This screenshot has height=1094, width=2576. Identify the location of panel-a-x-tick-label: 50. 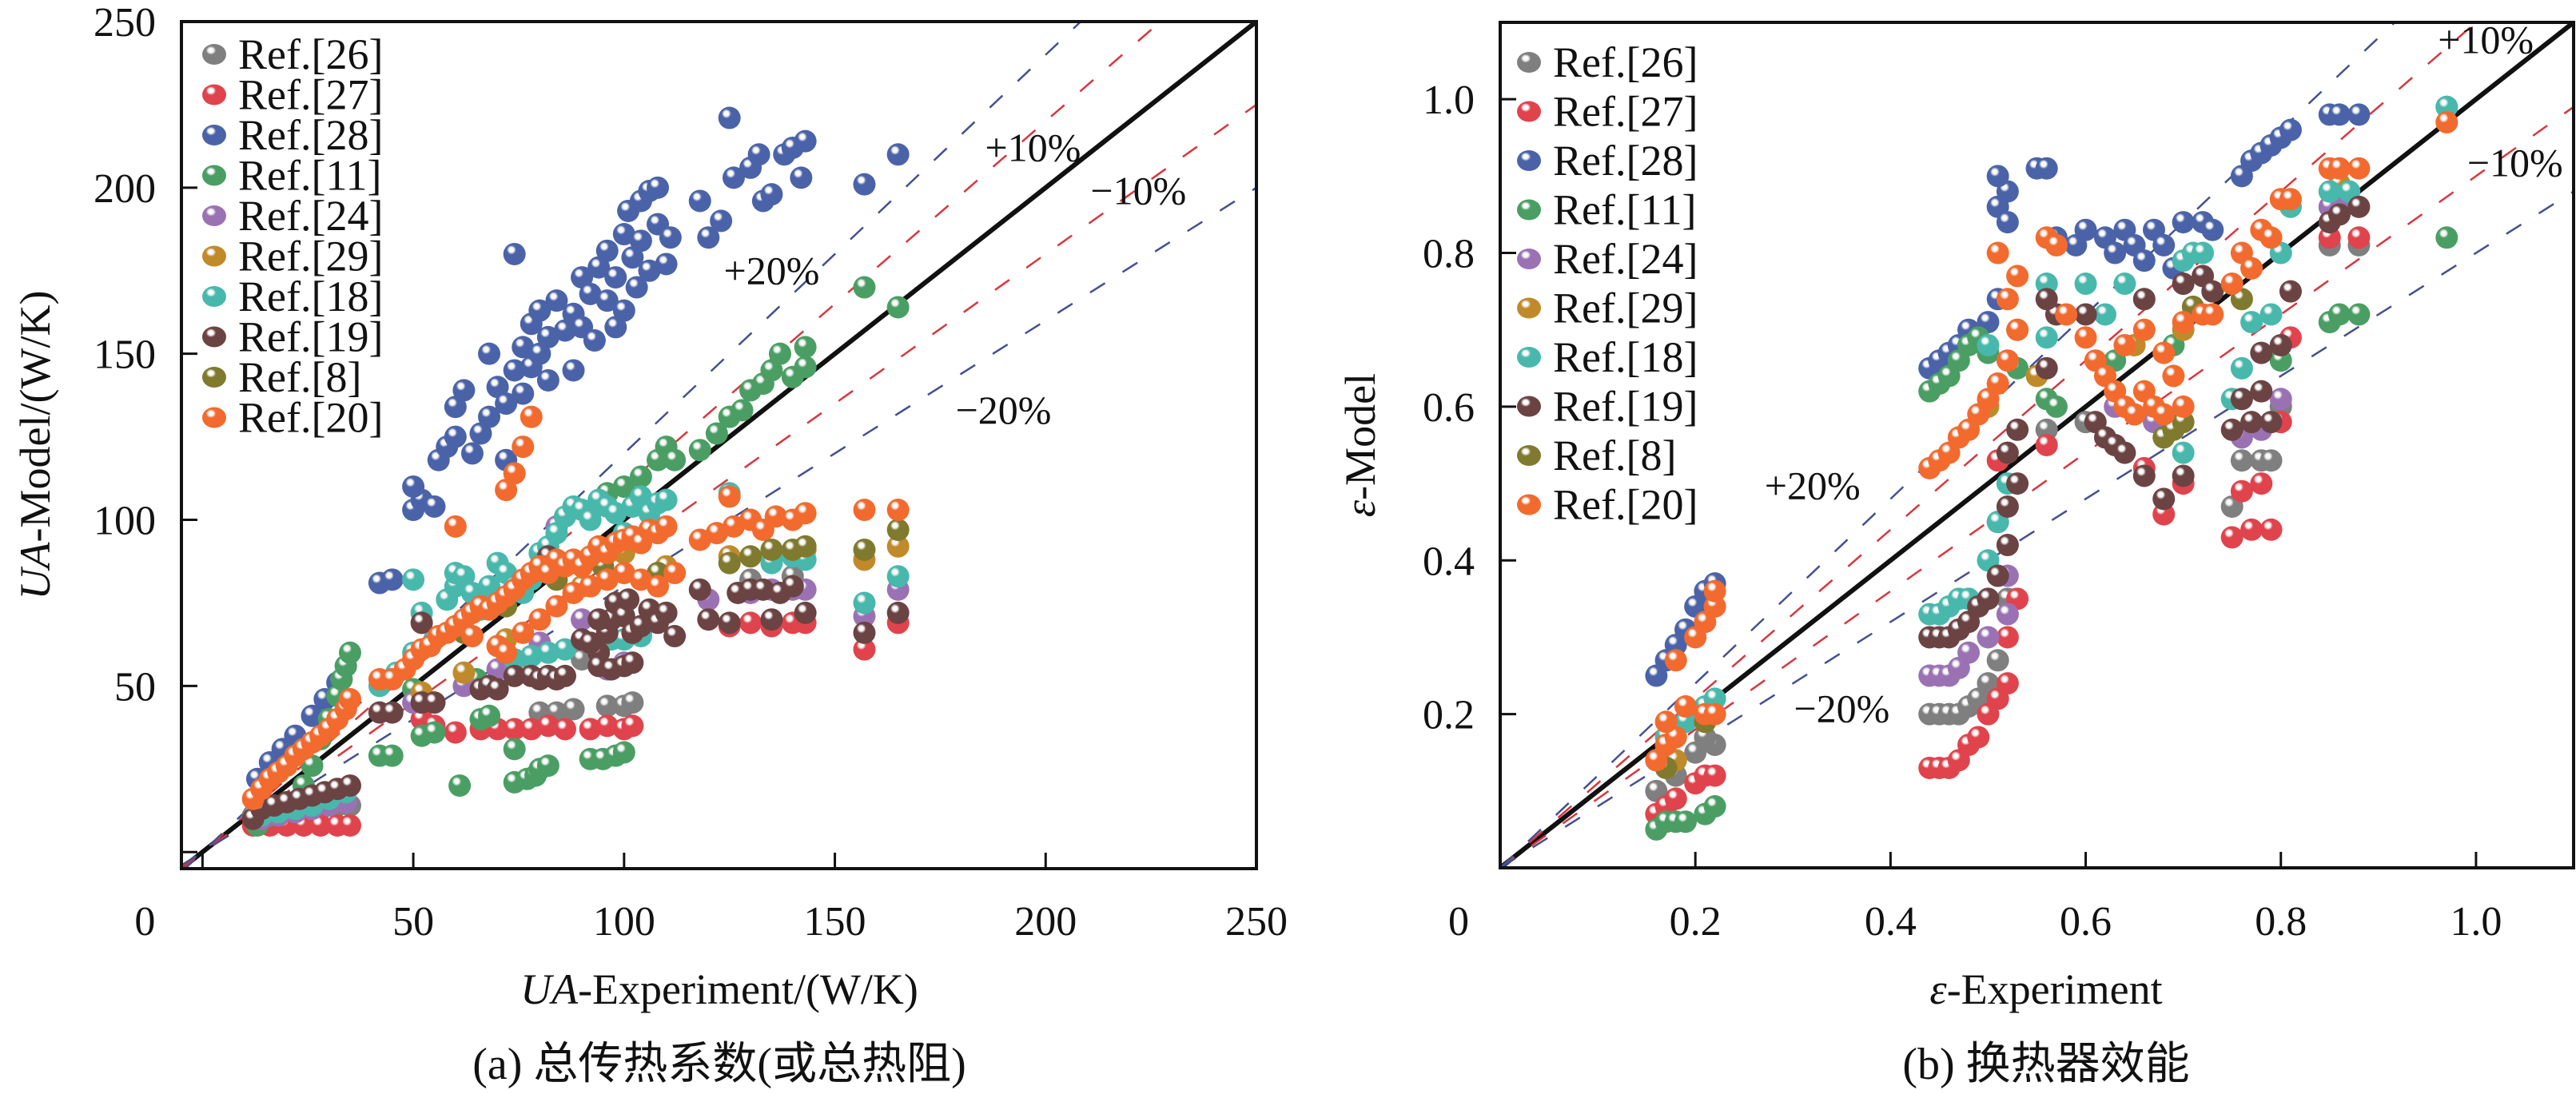
(413, 922).